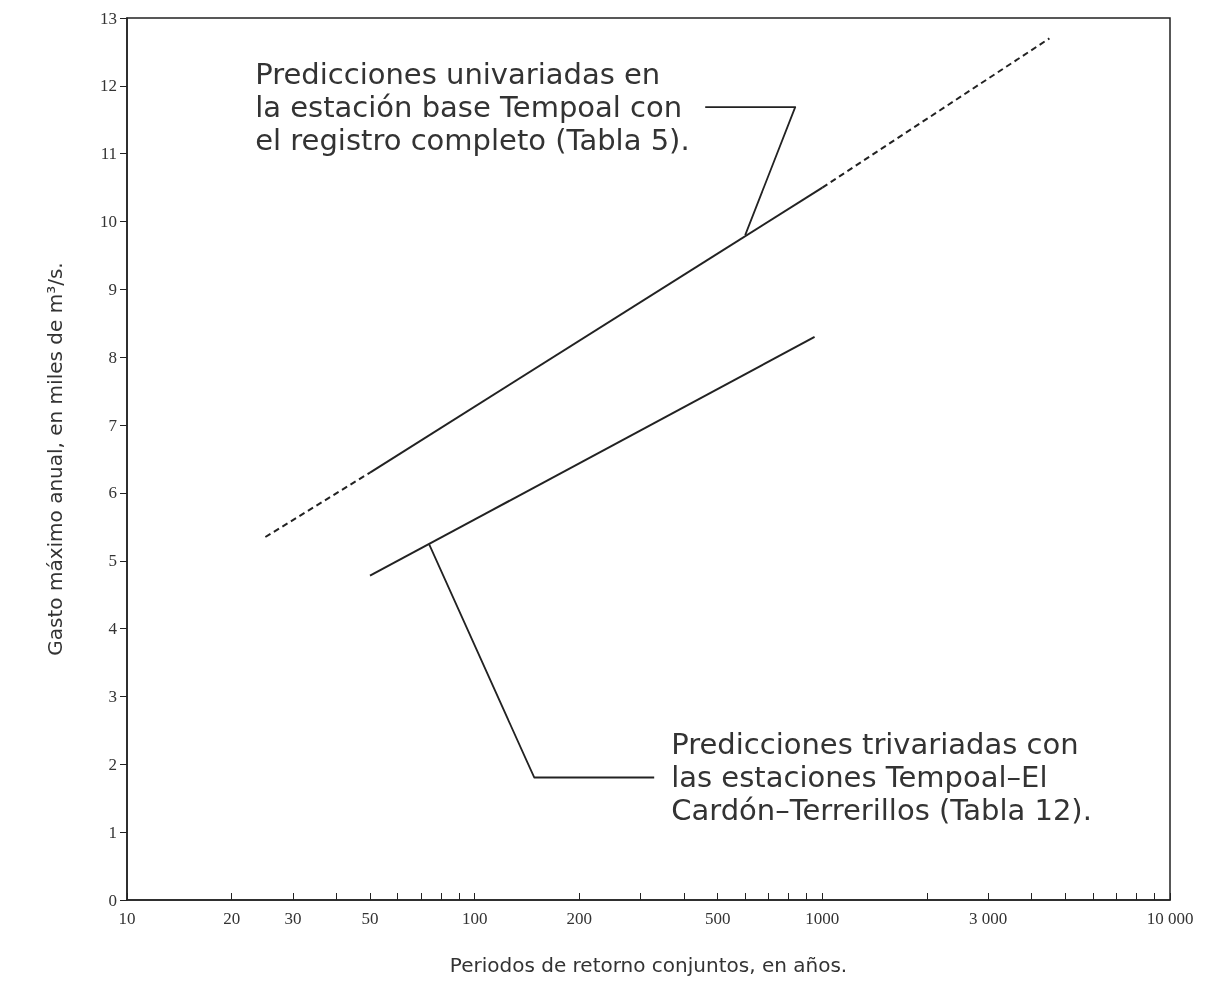 The width and height of the screenshot is (1207, 992). Describe the element at coordinates (988, 918) in the screenshot. I see `x-tick-label: 3 000` at that location.